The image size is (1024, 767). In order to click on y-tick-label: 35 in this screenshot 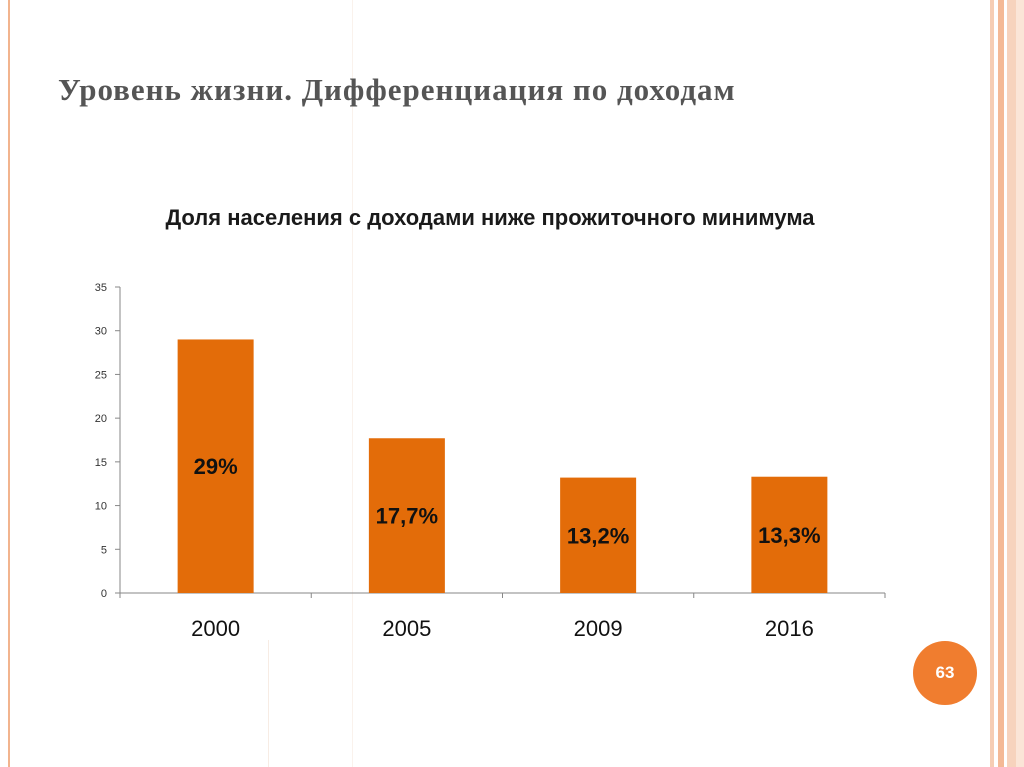, I will do `click(101, 288)`.